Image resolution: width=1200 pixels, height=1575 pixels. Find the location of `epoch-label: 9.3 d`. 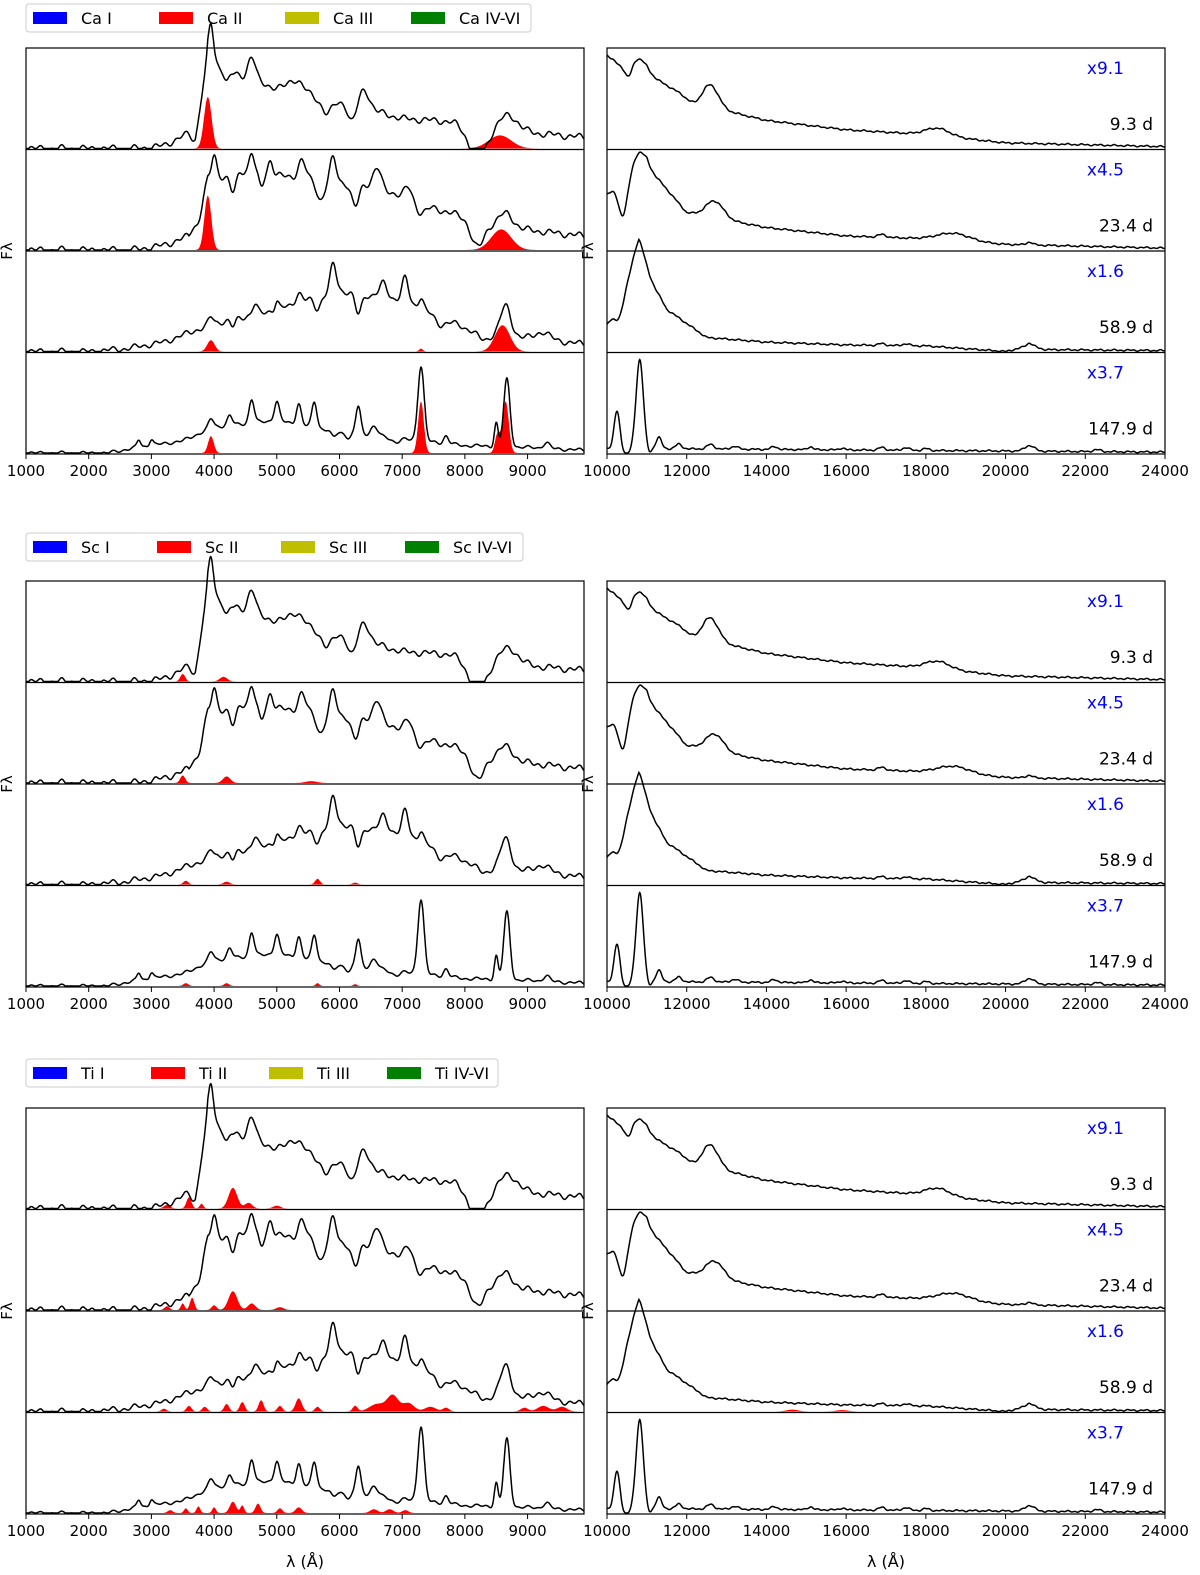

epoch-label: 9.3 d is located at coordinates (1131, 125).